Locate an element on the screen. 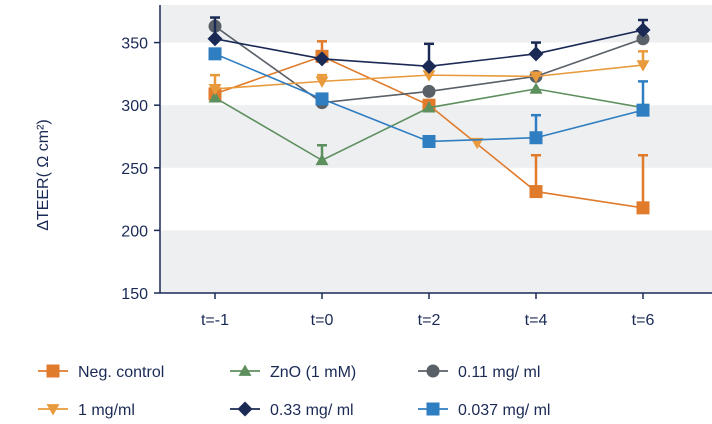  x-tick-label: t=6 is located at coordinates (643, 320).